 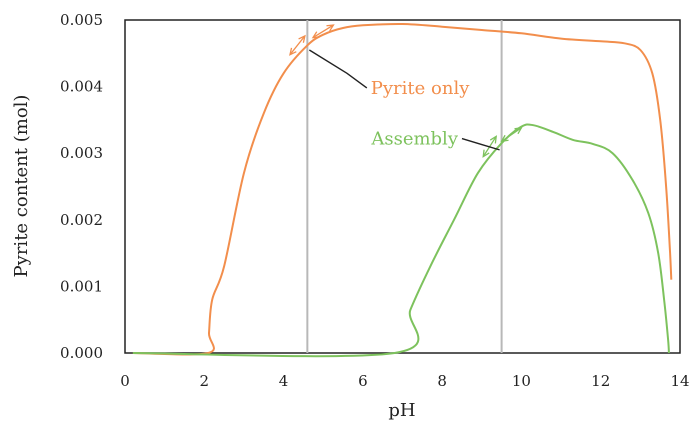 What do you see at coordinates (442, 381) in the screenshot?
I see `x-tick-label: 8` at bounding box center [442, 381].